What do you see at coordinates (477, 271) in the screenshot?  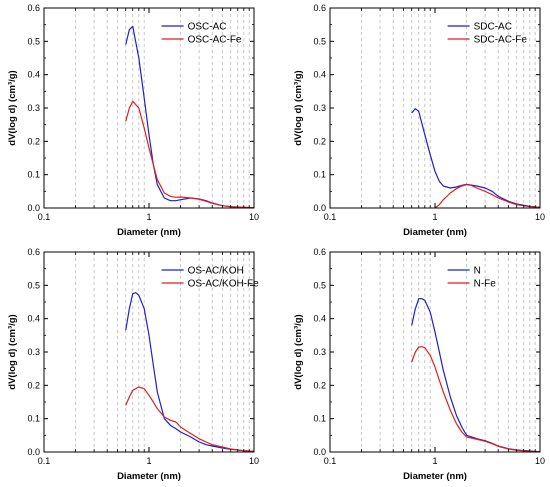 I see `legend-label-1: N` at bounding box center [477, 271].